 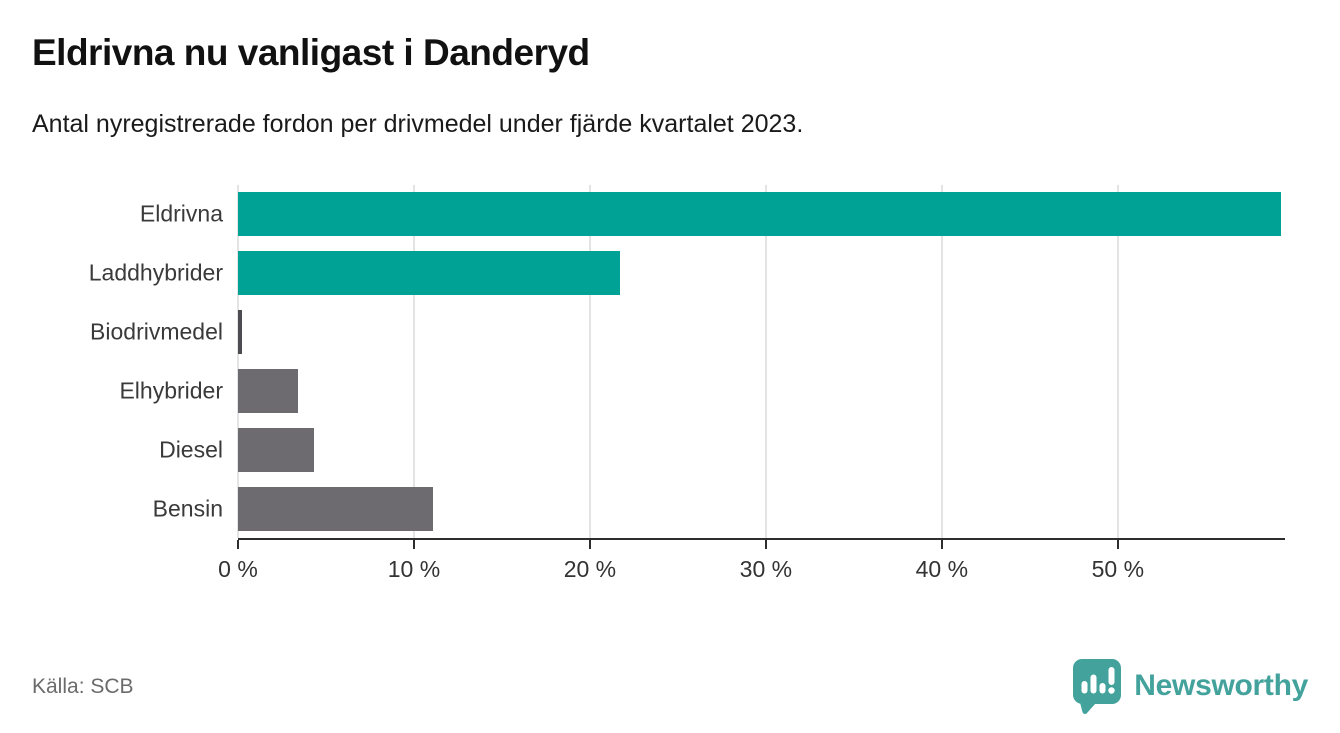 I want to click on newsworthy-icon, so click(x=1097, y=686).